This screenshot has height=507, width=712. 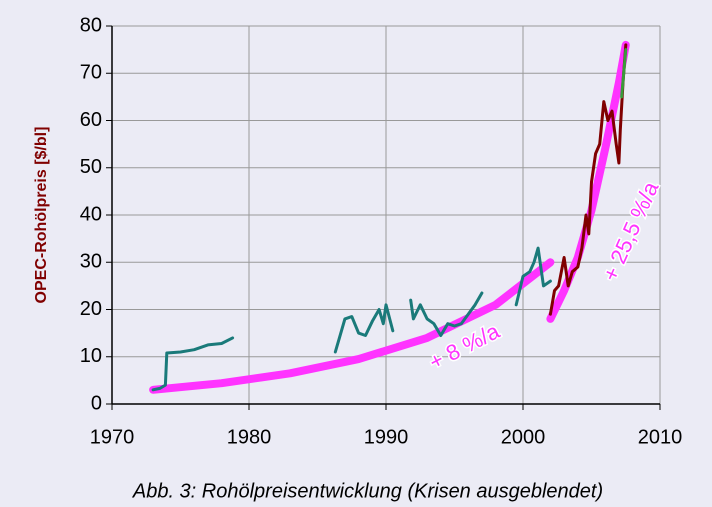 What do you see at coordinates (91, 25) in the screenshot?
I see `y-tick-label: 80` at bounding box center [91, 25].